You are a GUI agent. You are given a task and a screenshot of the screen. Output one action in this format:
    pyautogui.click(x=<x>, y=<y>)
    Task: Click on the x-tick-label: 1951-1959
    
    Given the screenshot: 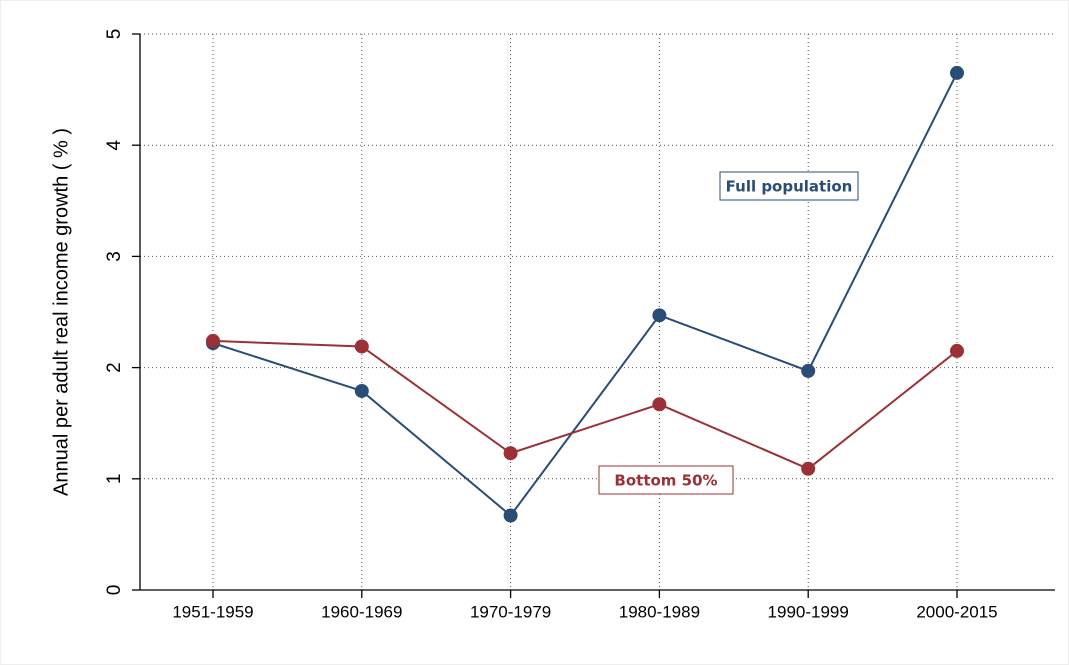 What is the action you would take?
    pyautogui.click(x=212, y=611)
    